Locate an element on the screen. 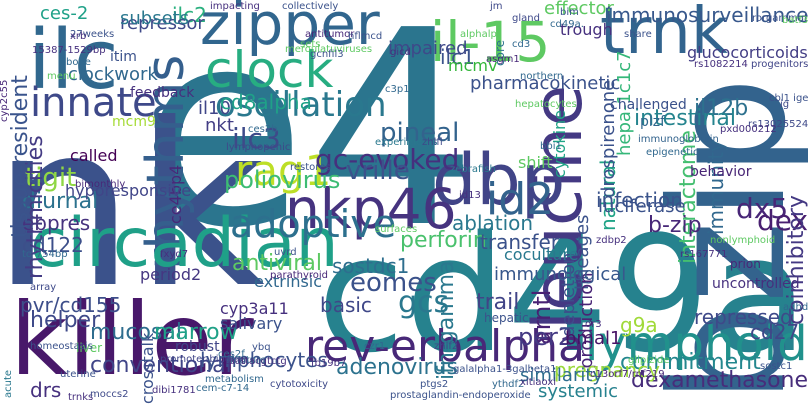  word-ilc: ilc is located at coordinates (73, 60).